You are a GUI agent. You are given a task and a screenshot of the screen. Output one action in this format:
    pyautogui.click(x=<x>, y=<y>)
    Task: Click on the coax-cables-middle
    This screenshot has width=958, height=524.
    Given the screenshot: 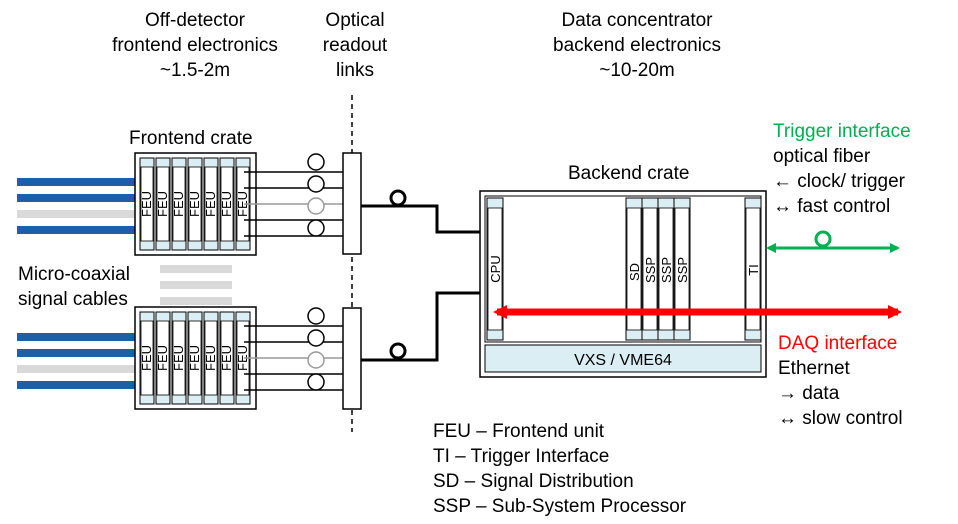 What is the action you would take?
    pyautogui.click(x=196, y=285)
    